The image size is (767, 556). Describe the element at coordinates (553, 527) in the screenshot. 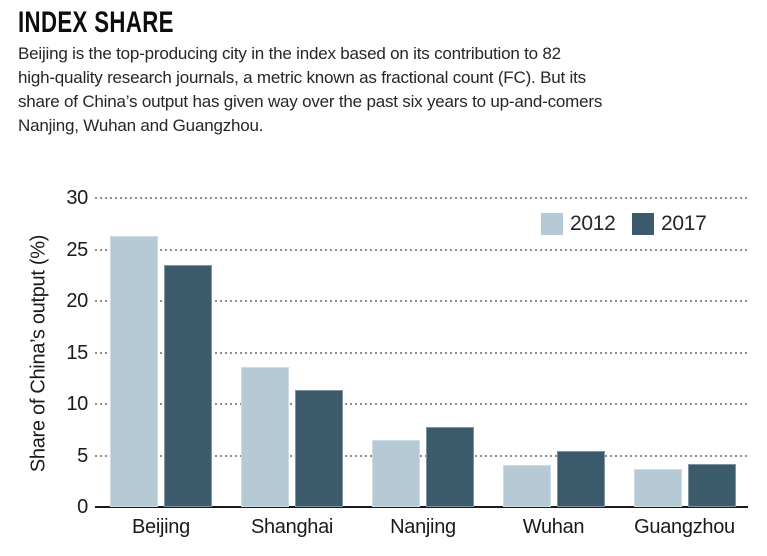

I see `category-label-wuhan: Wuhan` at that location.